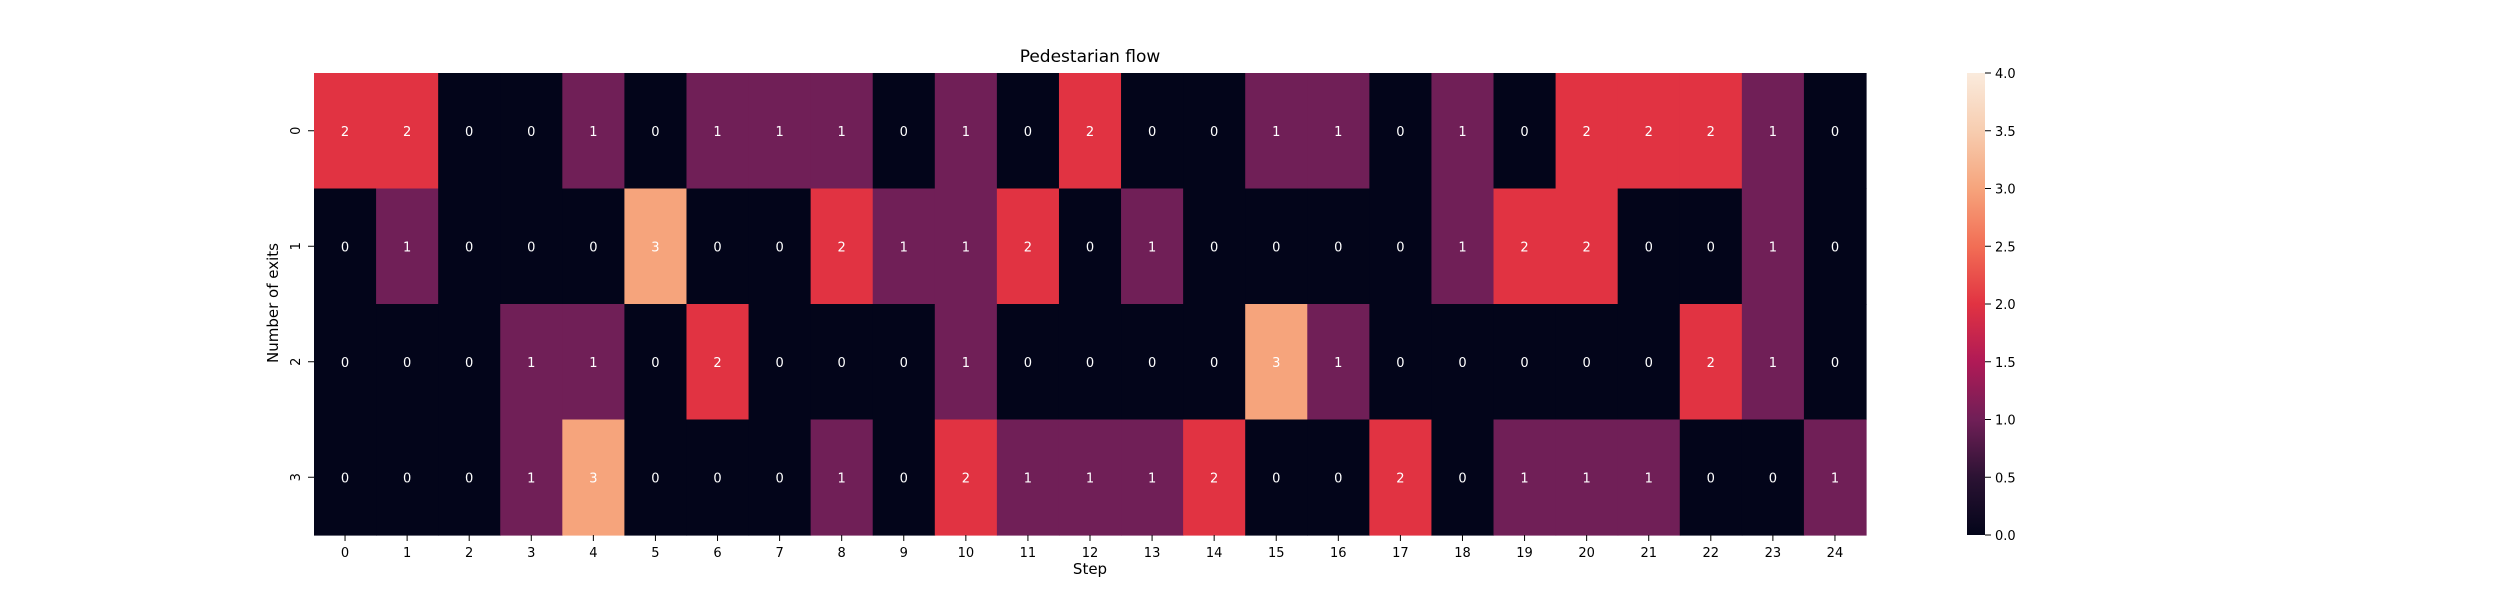 The image size is (2500, 604). What do you see at coordinates (2005, 305) in the screenshot?
I see `colorbar-tick-label: 2.0` at bounding box center [2005, 305].